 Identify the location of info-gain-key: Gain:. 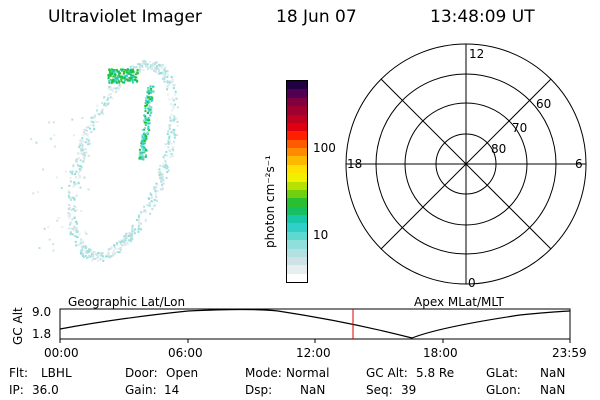
(141, 390).